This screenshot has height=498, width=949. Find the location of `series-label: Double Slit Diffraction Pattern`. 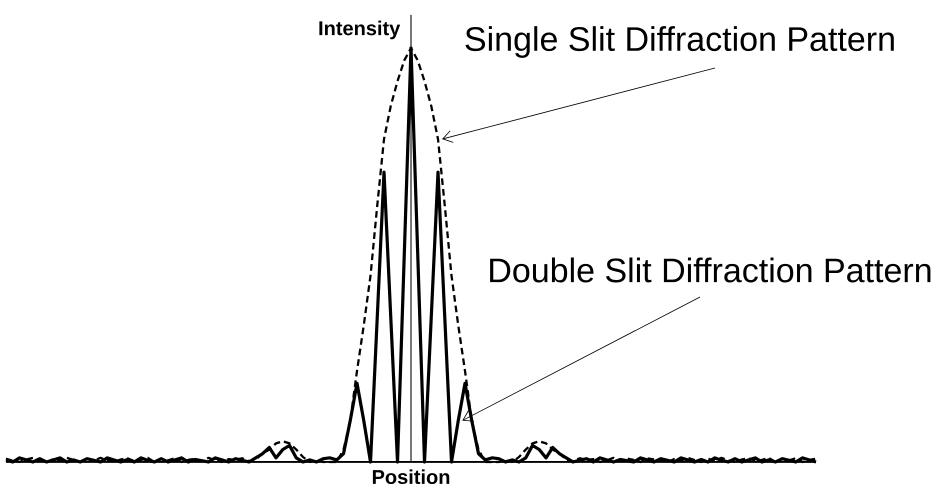

series-label: Double Slit Diffraction Pattern is located at coordinates (710, 270).